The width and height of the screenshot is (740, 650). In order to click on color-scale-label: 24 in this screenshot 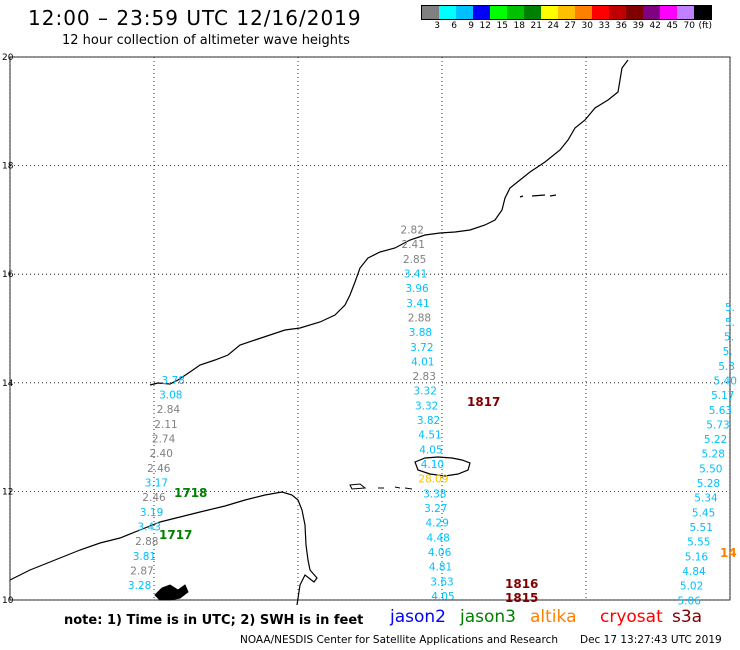, I will do `click(553, 26)`.